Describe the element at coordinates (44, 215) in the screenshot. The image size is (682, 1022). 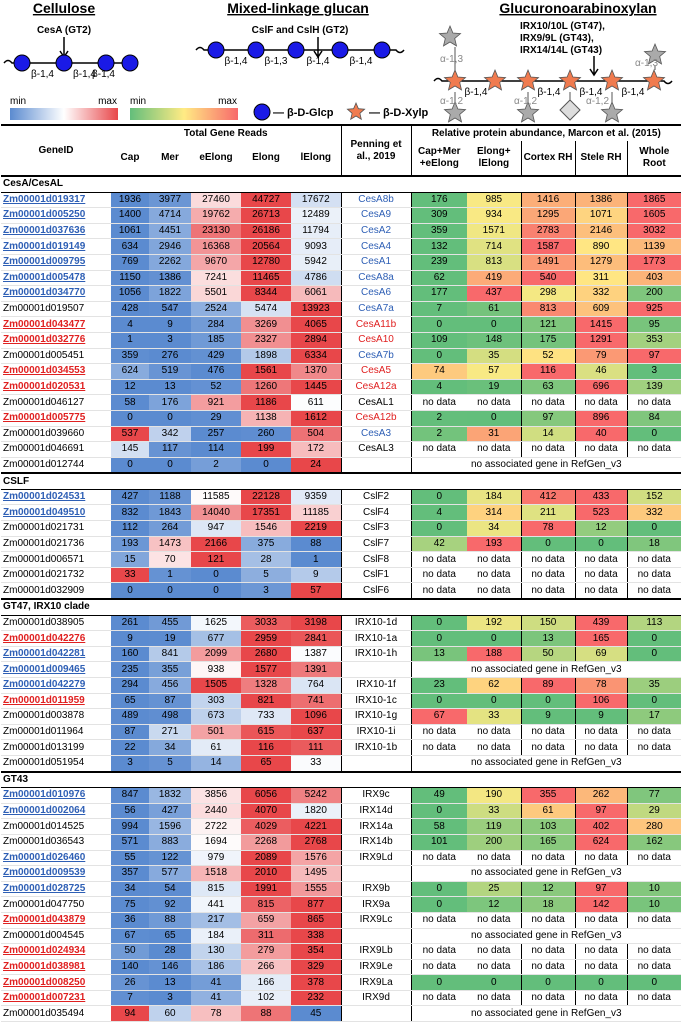
I see `gene-link: Zm00001d005250` at that location.